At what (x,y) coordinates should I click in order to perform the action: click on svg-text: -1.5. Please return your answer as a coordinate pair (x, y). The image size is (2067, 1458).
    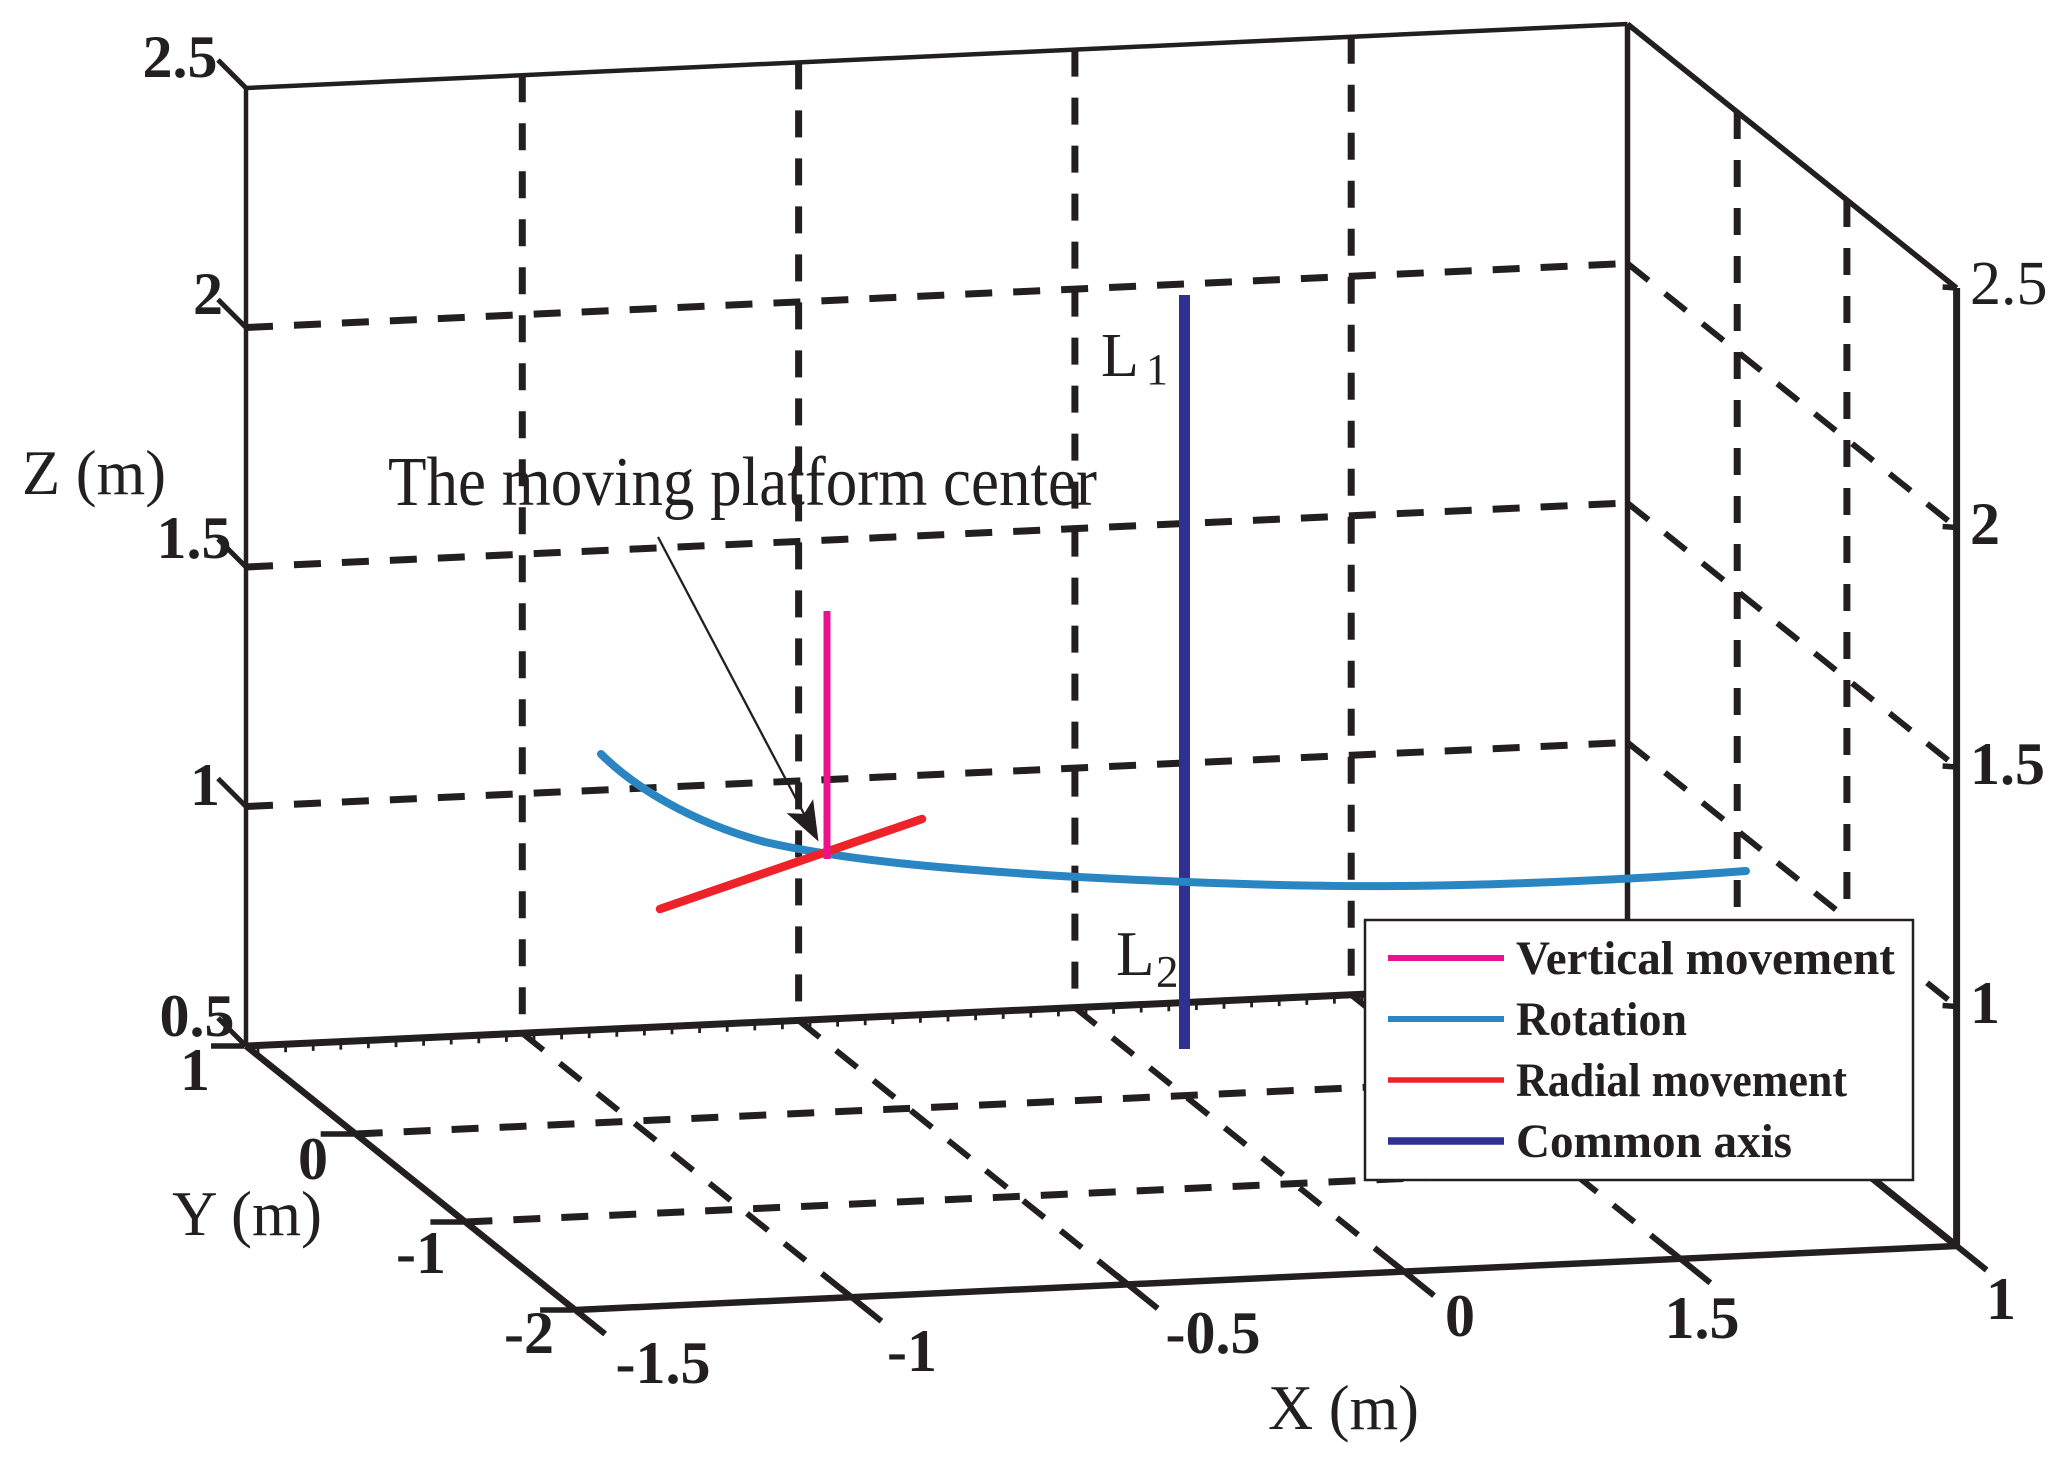
    Looking at the image, I should click on (663, 1363).